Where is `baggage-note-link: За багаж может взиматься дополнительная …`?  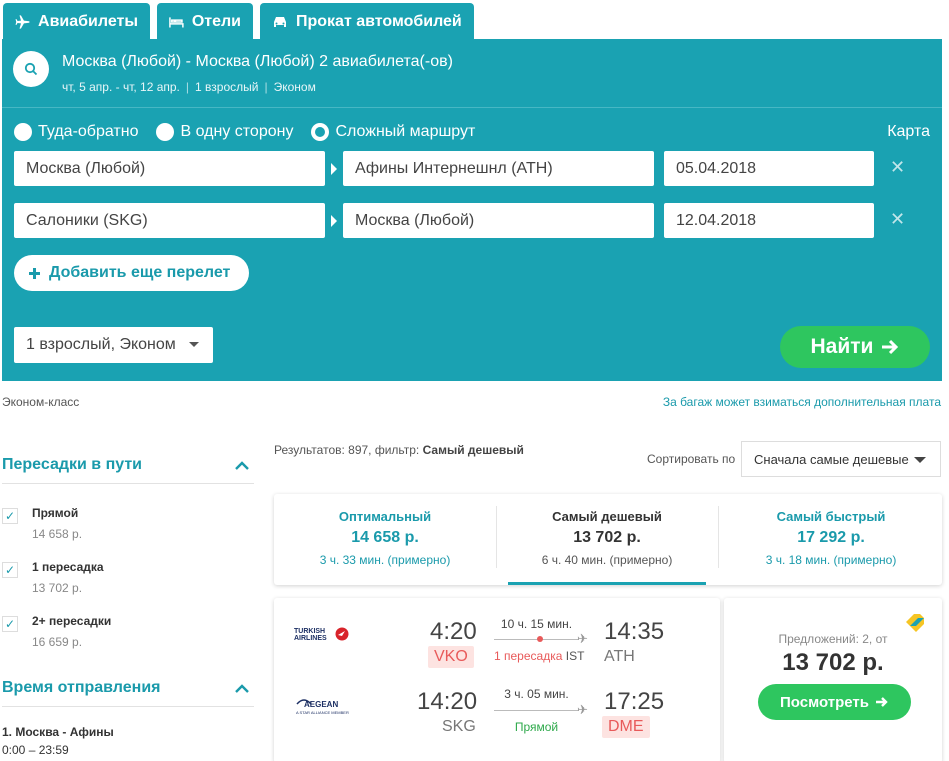 baggage-note-link: За багаж может взиматься дополнительная … is located at coordinates (801, 402).